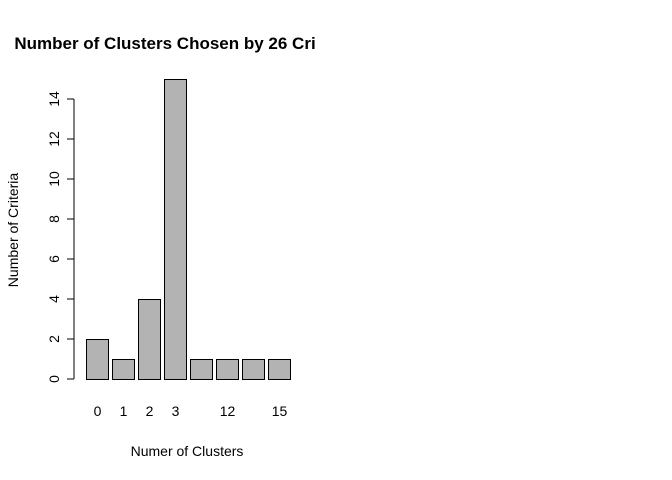 The width and height of the screenshot is (672, 480). I want to click on x-tick-label: 12, so click(228, 411).